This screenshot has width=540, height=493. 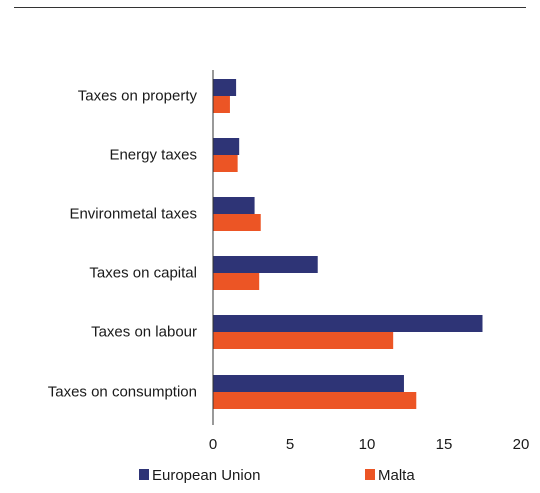 What do you see at coordinates (213, 444) in the screenshot?
I see `x-tick-label: 0` at bounding box center [213, 444].